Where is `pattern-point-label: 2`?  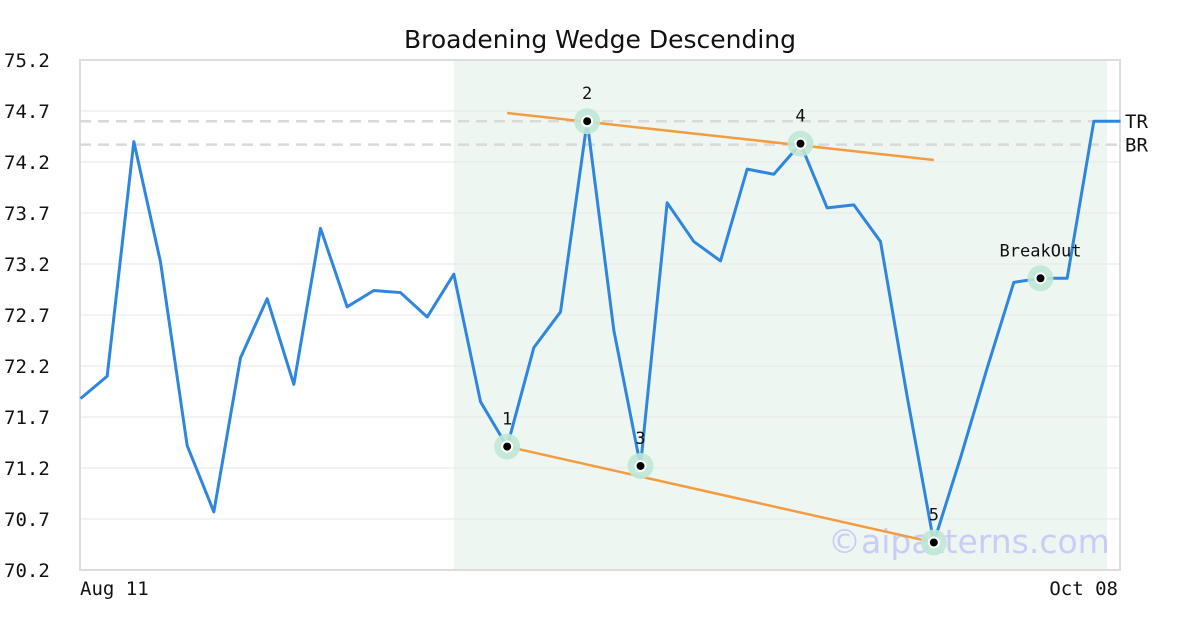
pattern-point-label: 2 is located at coordinates (587, 94).